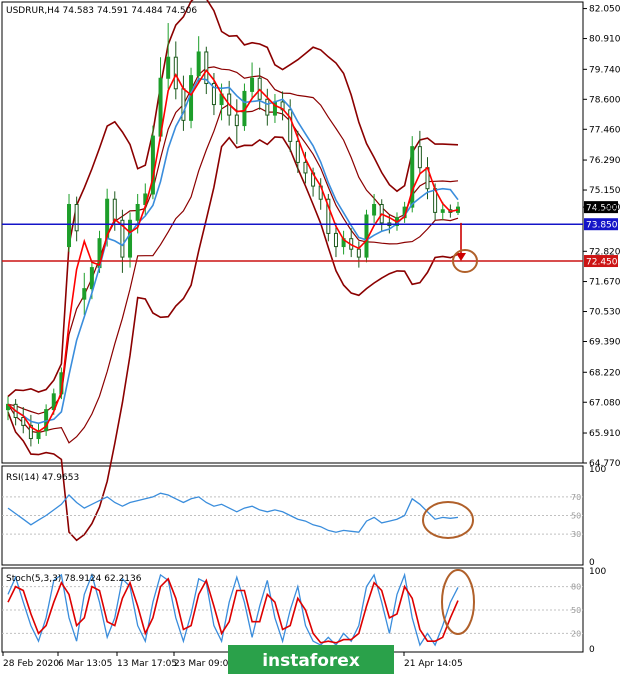 This screenshot has width=620, height=674. I want to click on price-tick-label: 80.910, so click(604, 40).